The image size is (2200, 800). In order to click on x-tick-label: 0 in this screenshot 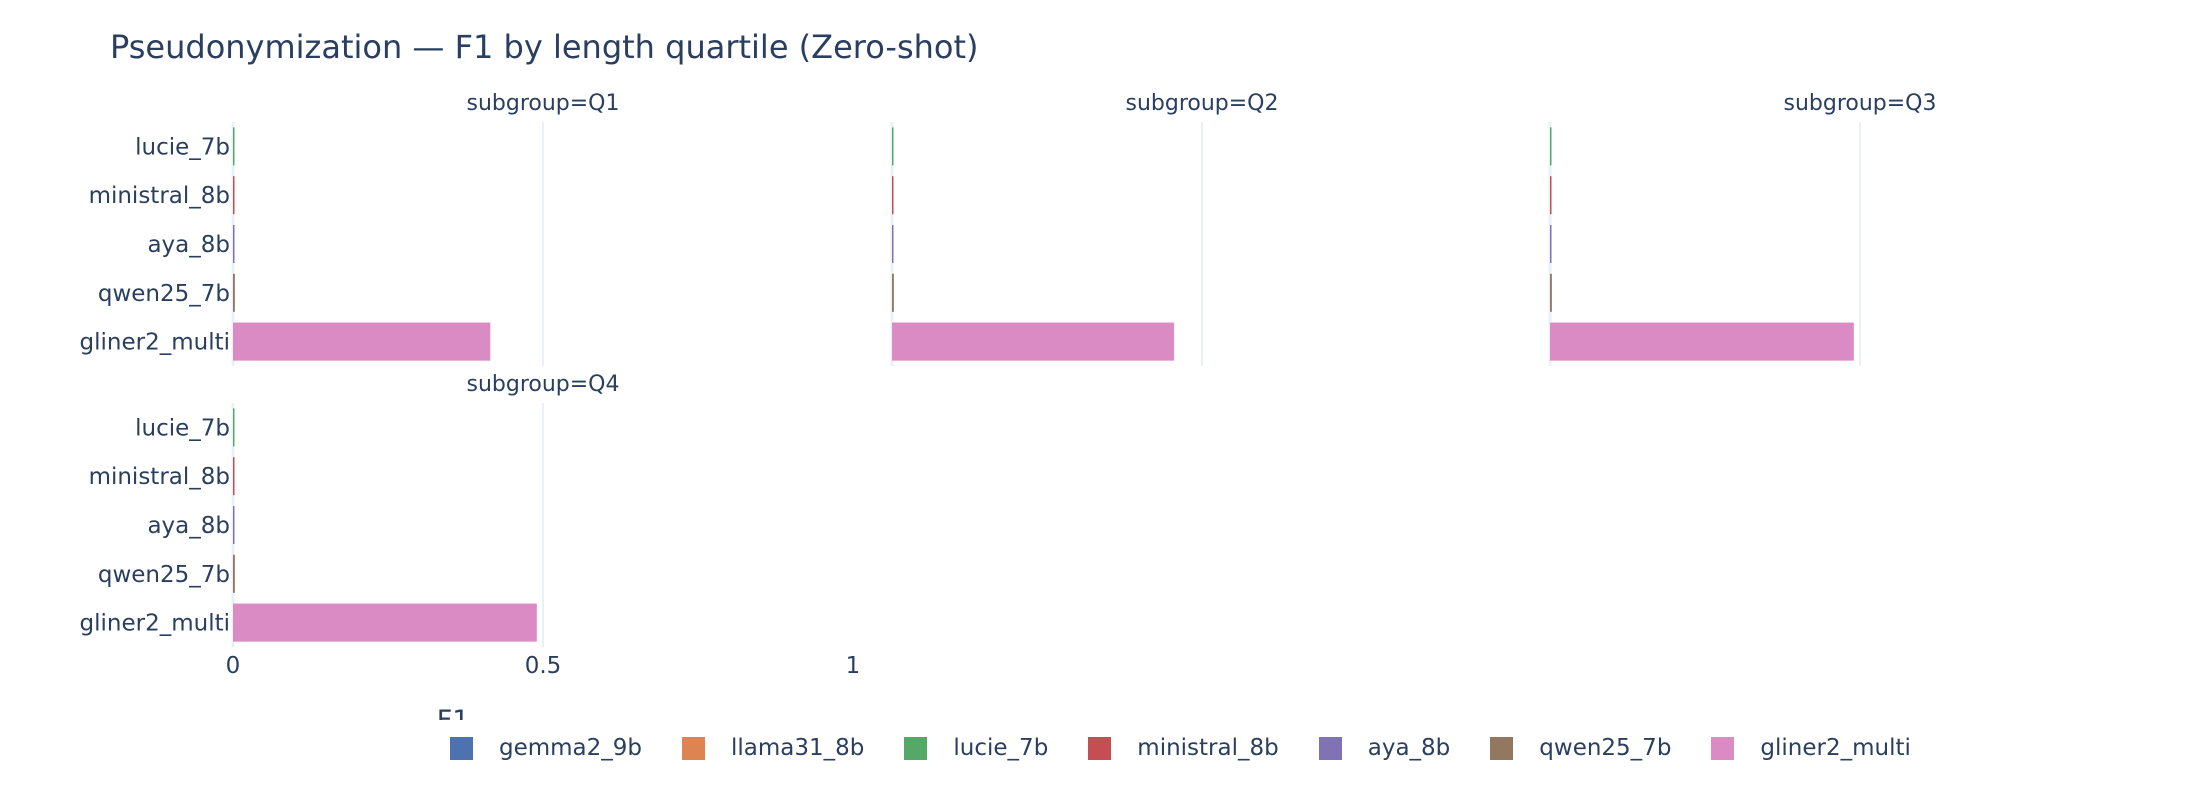, I will do `click(233, 666)`.